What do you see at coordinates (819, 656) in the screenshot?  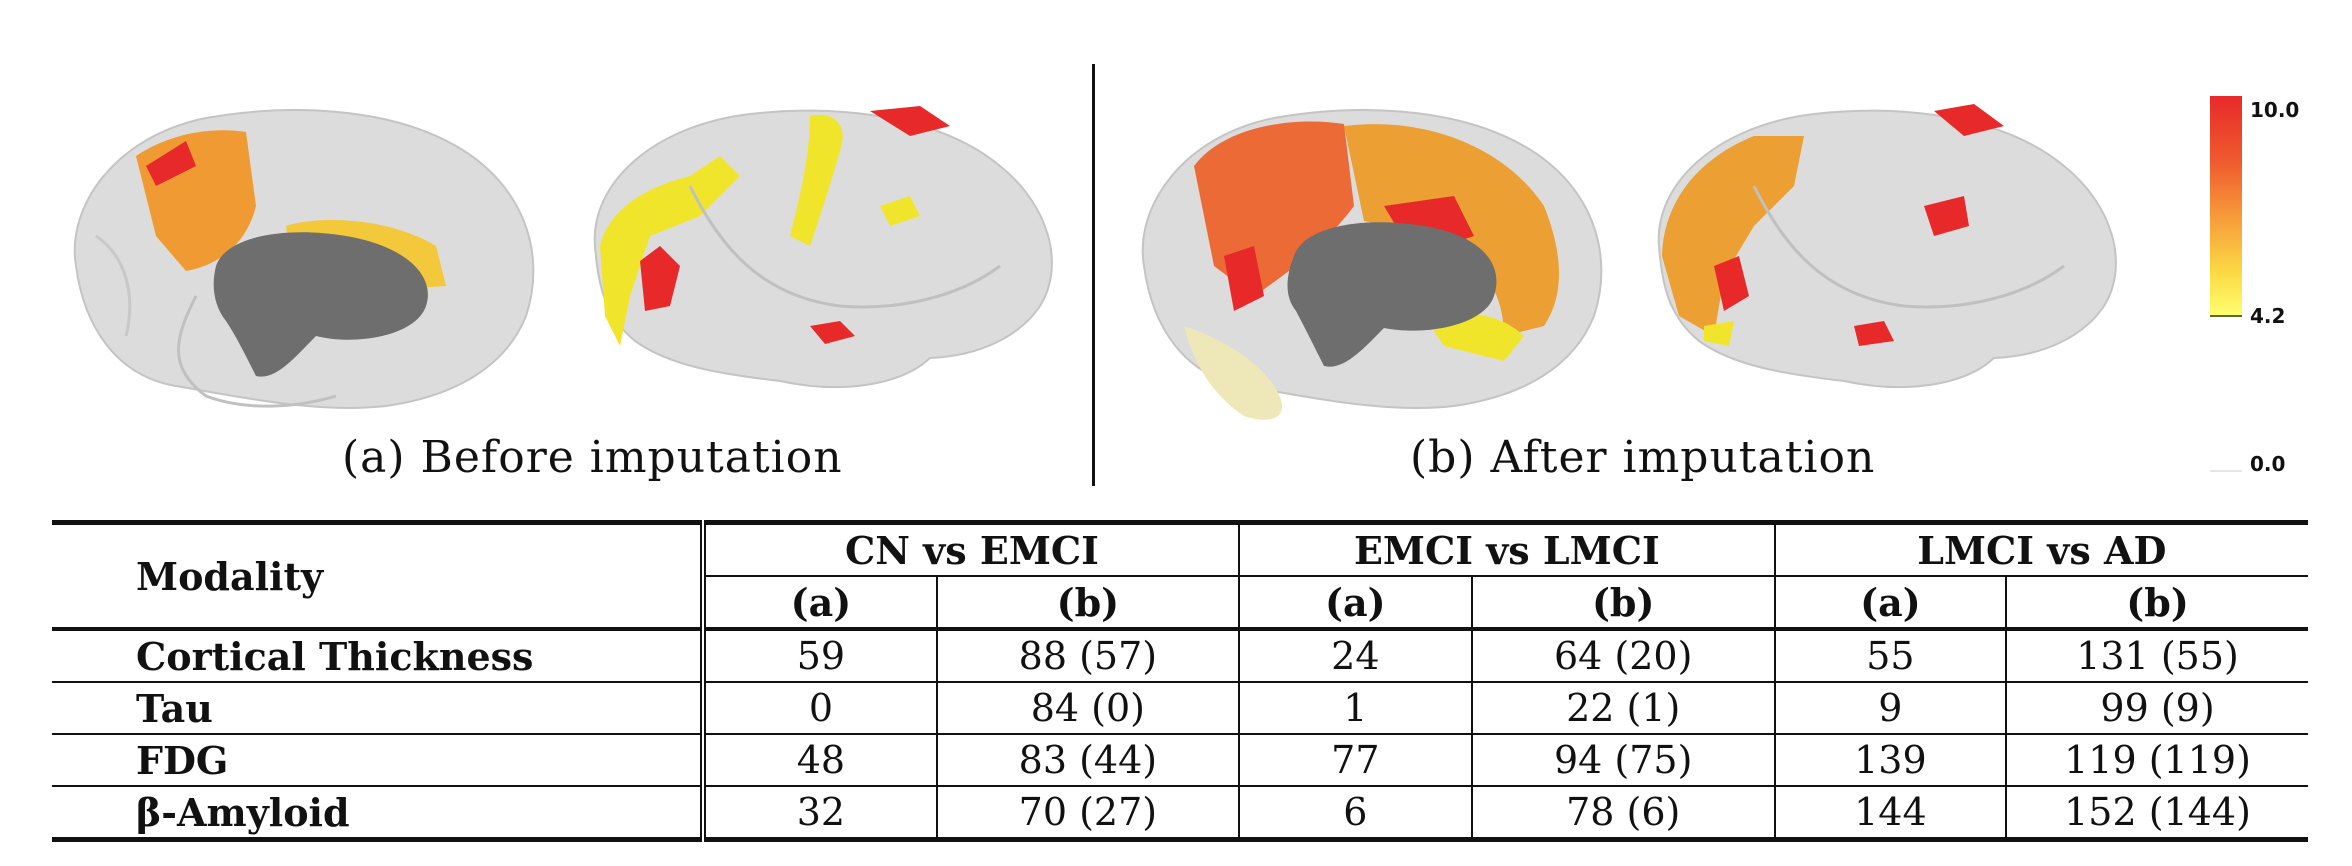 I see `table-cell: 59` at bounding box center [819, 656].